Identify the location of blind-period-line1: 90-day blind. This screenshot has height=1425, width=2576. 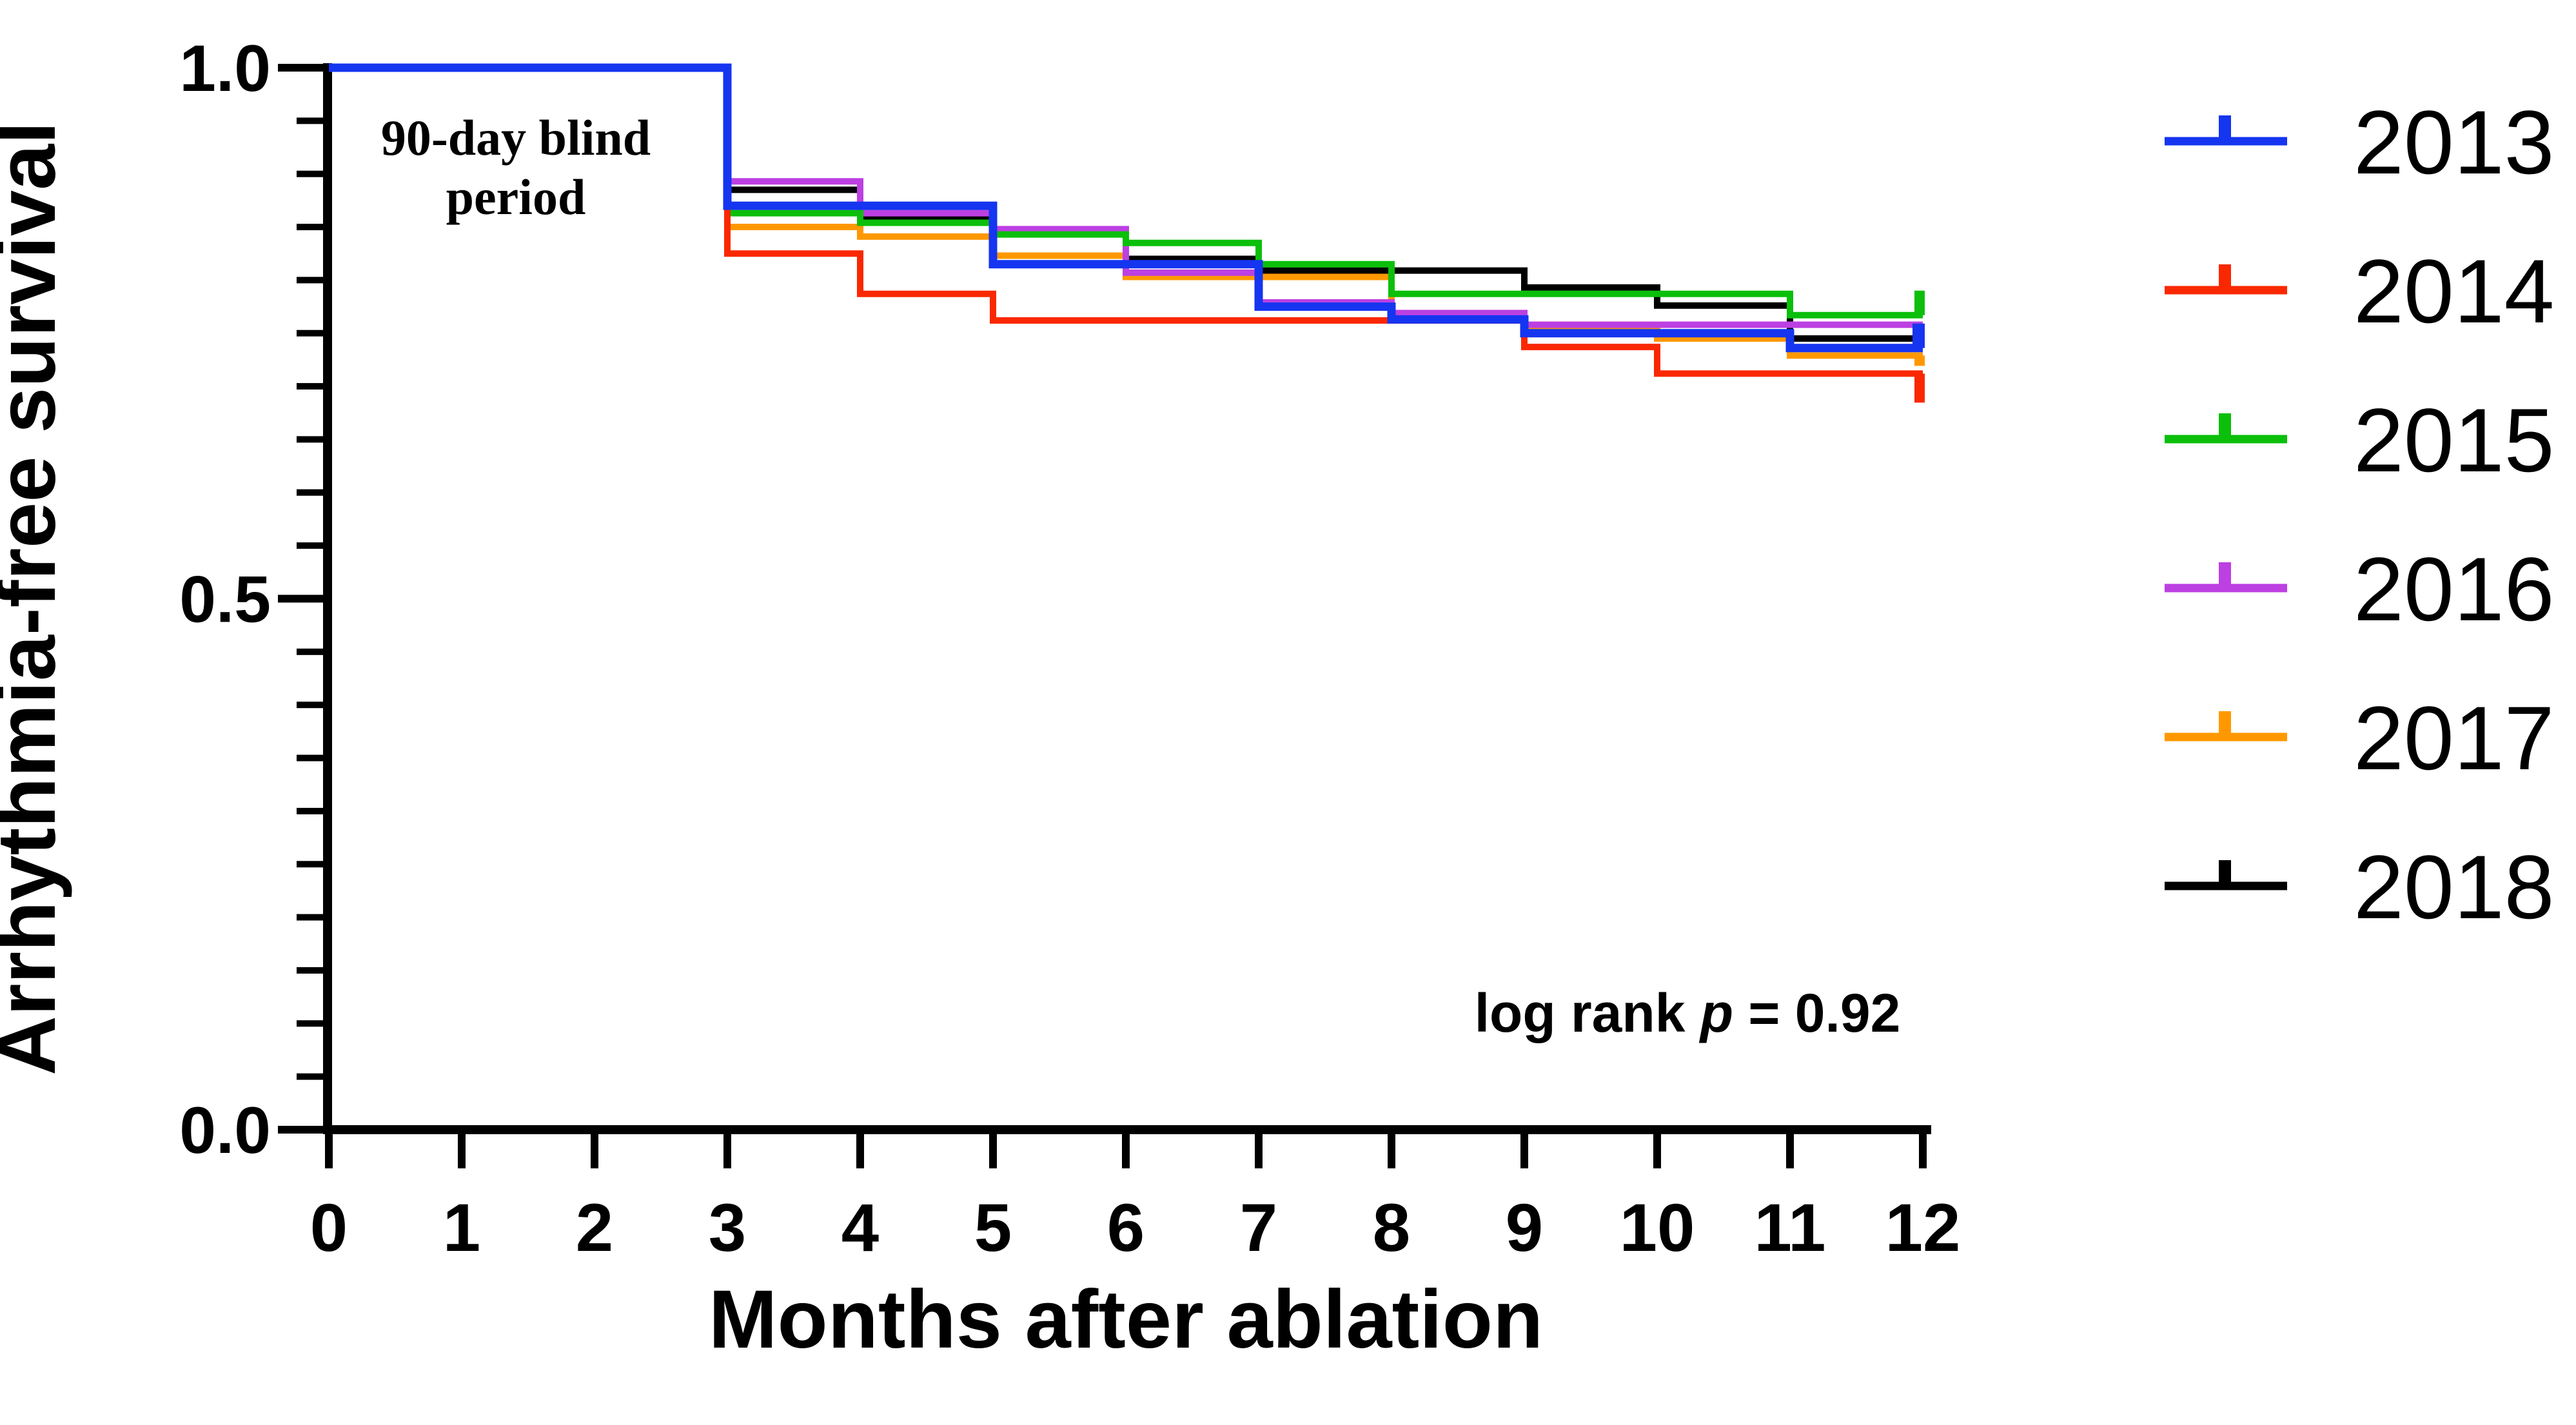
(516, 138).